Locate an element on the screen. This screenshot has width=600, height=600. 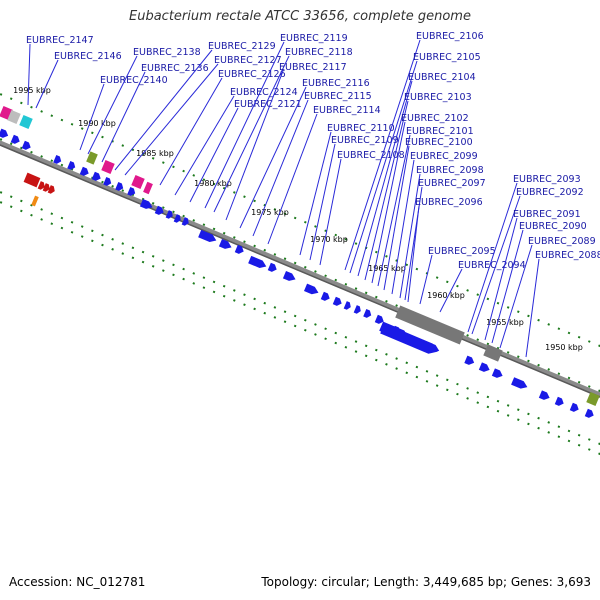
gene-label: EUBREC_2121 is located at coordinates (268, 104).